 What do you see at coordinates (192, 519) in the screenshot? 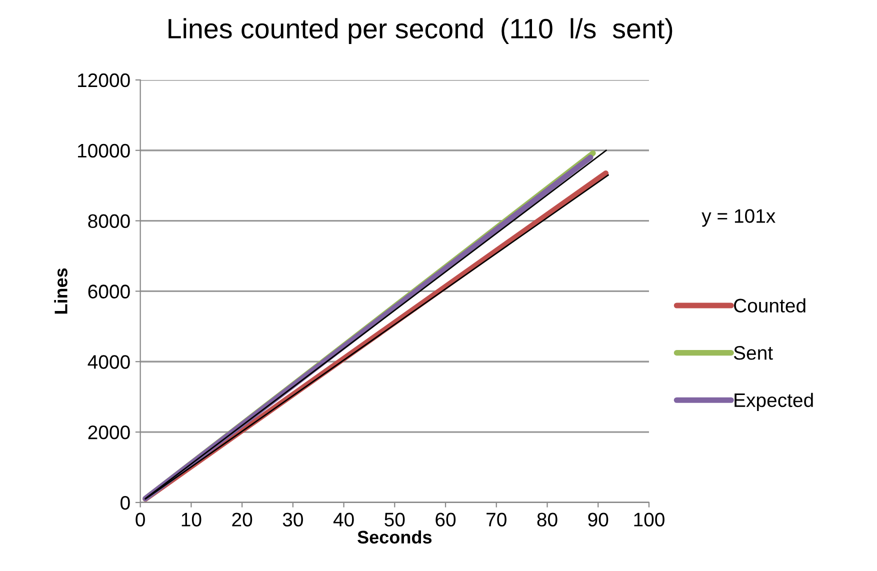
I see `x-tick-label: 10` at bounding box center [192, 519].